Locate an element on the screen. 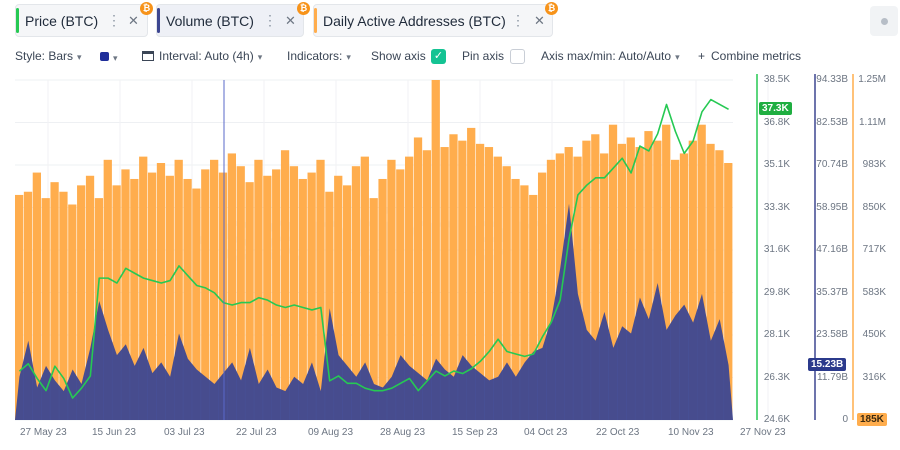 This screenshot has height=450, width=900. metric-chip-label: Daily Active Addresses (BTC) is located at coordinates (414, 20).